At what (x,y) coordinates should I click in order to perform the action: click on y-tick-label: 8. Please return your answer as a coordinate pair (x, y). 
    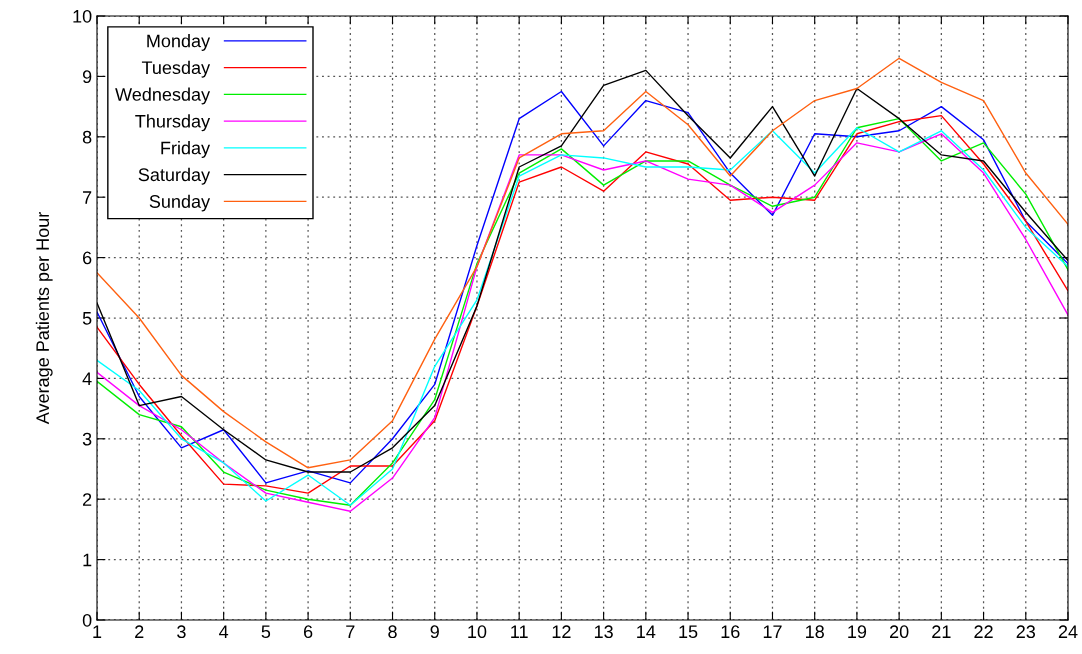
    Looking at the image, I should click on (87, 137).